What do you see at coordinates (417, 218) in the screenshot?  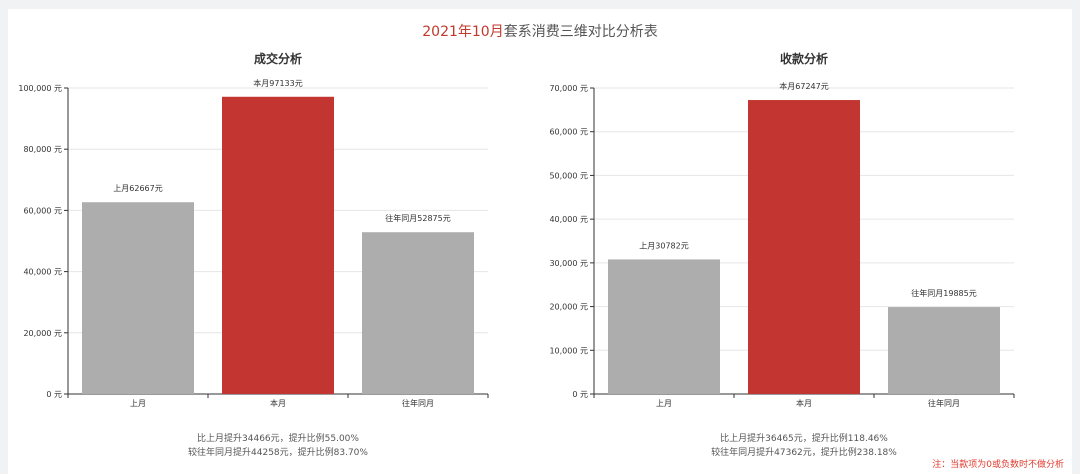 I see `bar-data-label: 往年同月52875元` at bounding box center [417, 218].